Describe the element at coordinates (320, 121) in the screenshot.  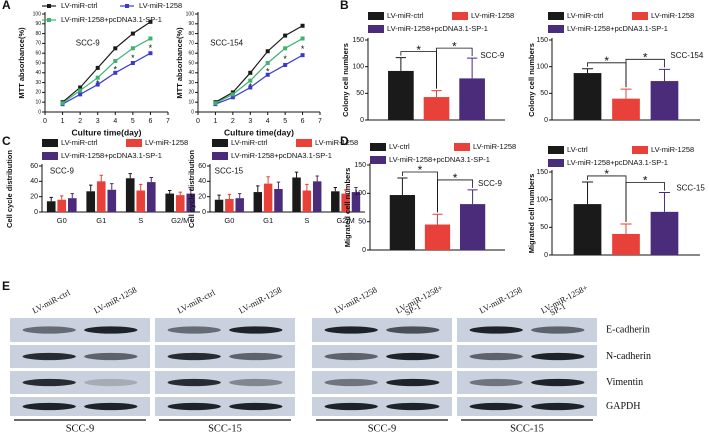
I see `x-tick-label: 7` at that location.